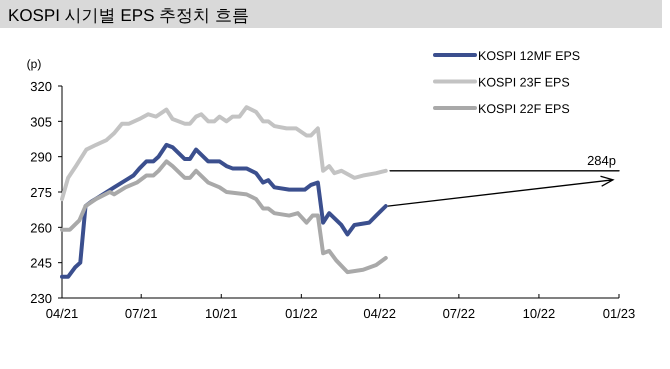  What do you see at coordinates (34, 64) in the screenshot?
I see `y-axis-title: (p)` at bounding box center [34, 64].